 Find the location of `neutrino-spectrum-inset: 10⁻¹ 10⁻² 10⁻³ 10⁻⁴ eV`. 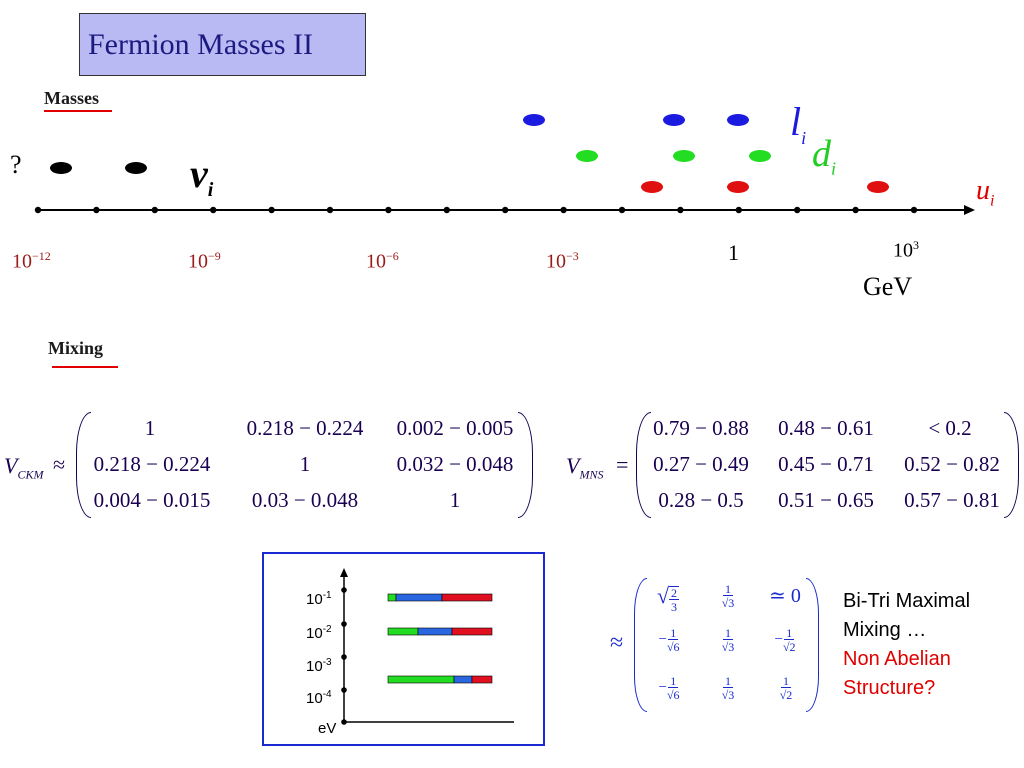

neutrino-spectrum-inset: 10⁻¹ 10⁻² 10⁻³ 10⁻⁴ eV is located at coordinates (403, 649).